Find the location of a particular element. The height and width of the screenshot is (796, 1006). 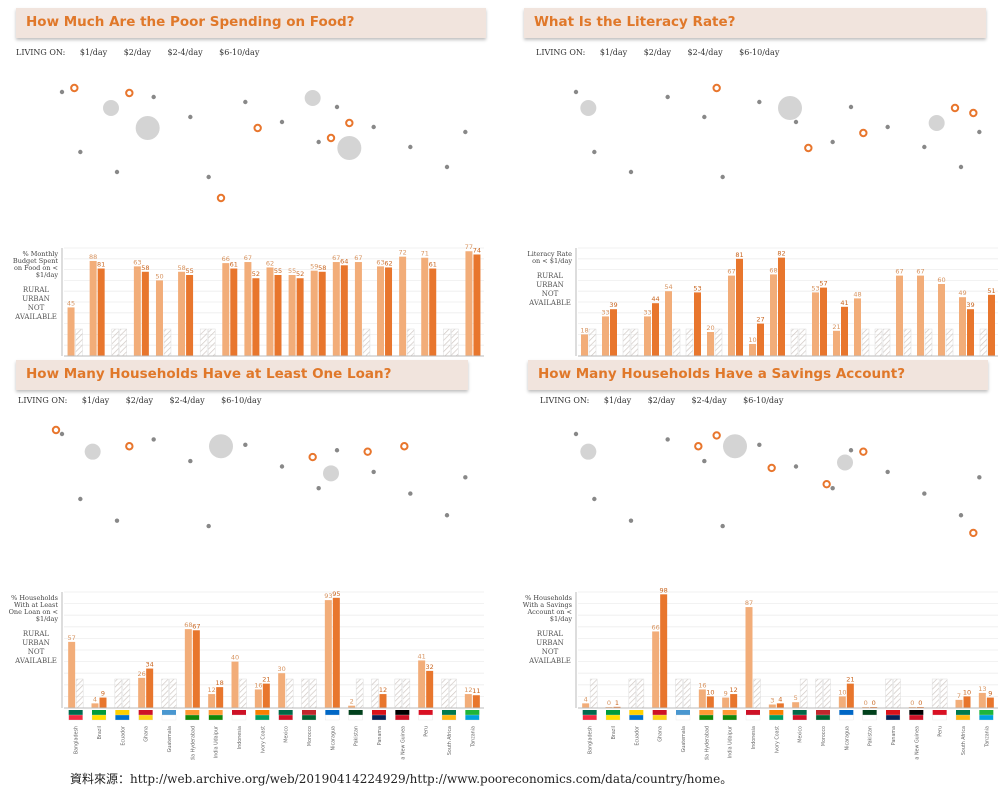

bar-value-label: 32 is located at coordinates (430, 667).